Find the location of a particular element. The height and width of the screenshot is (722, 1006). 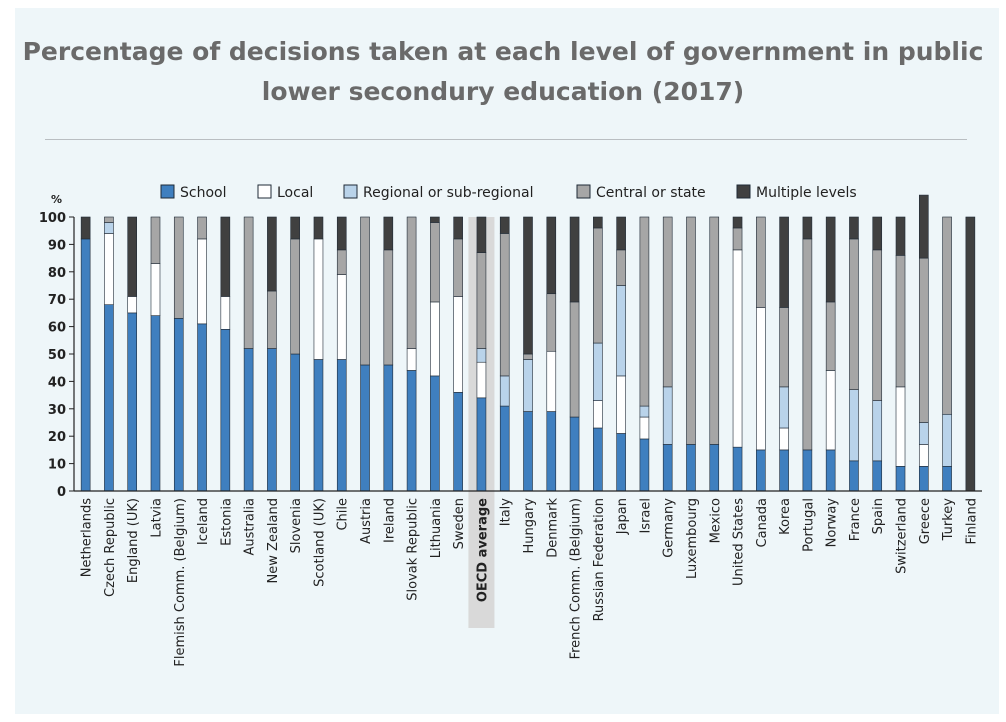

bar-oecd-average-multiple-levels is located at coordinates (481, 234).